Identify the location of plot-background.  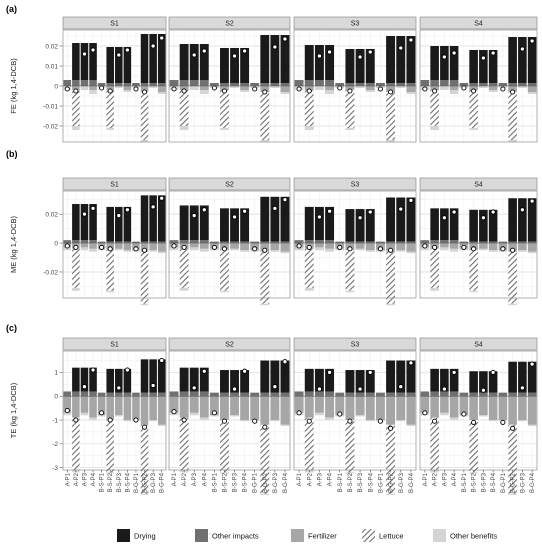
(478, 410).